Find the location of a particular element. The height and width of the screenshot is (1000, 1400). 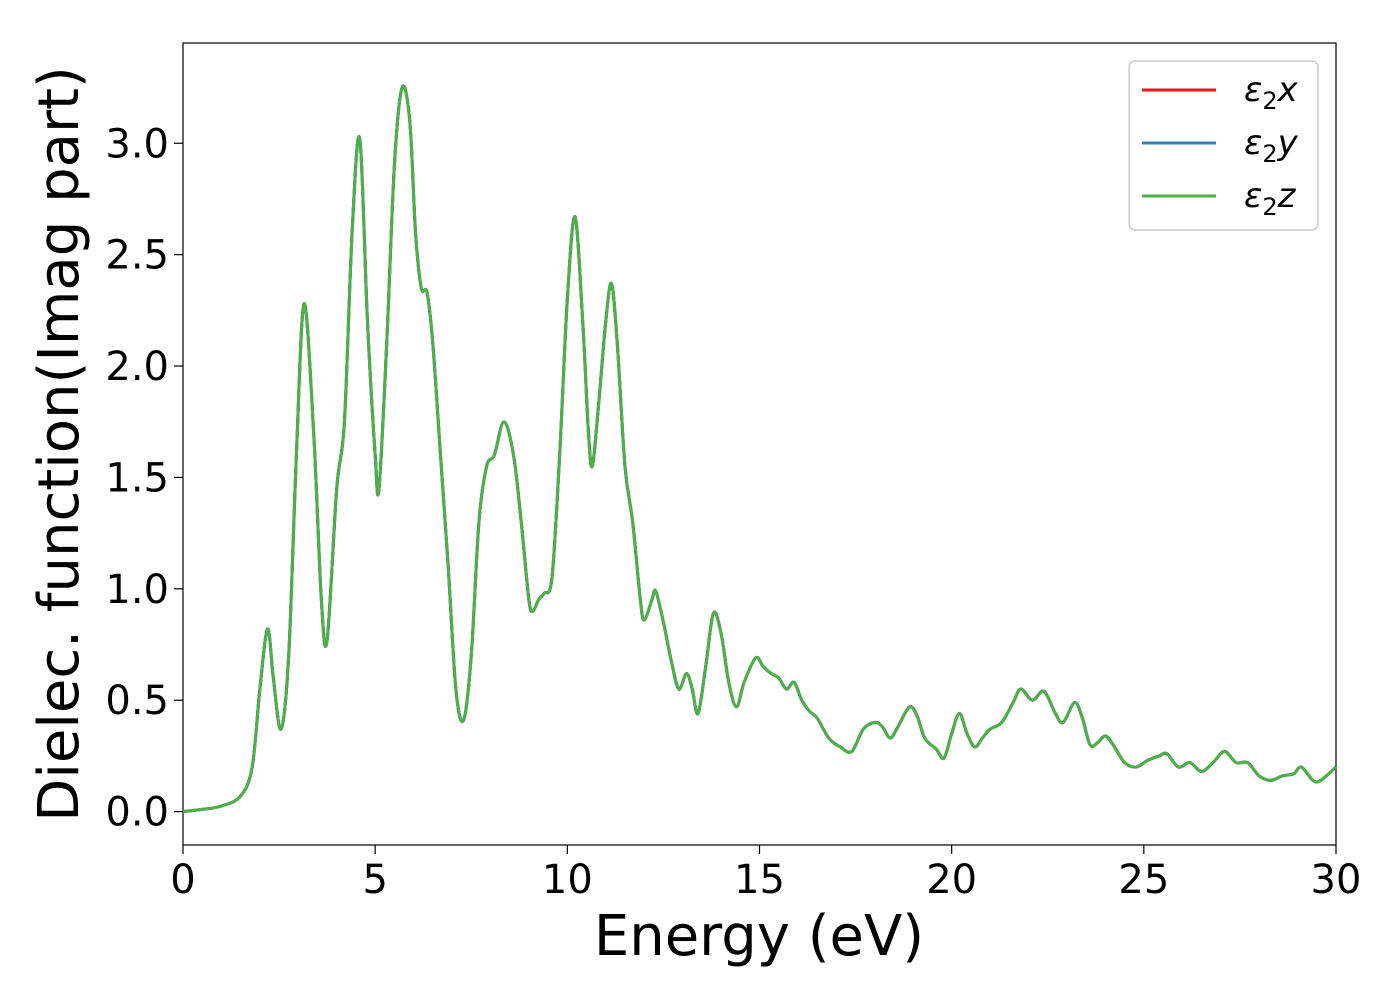

x-tick-label: 30 is located at coordinates (1336, 880).